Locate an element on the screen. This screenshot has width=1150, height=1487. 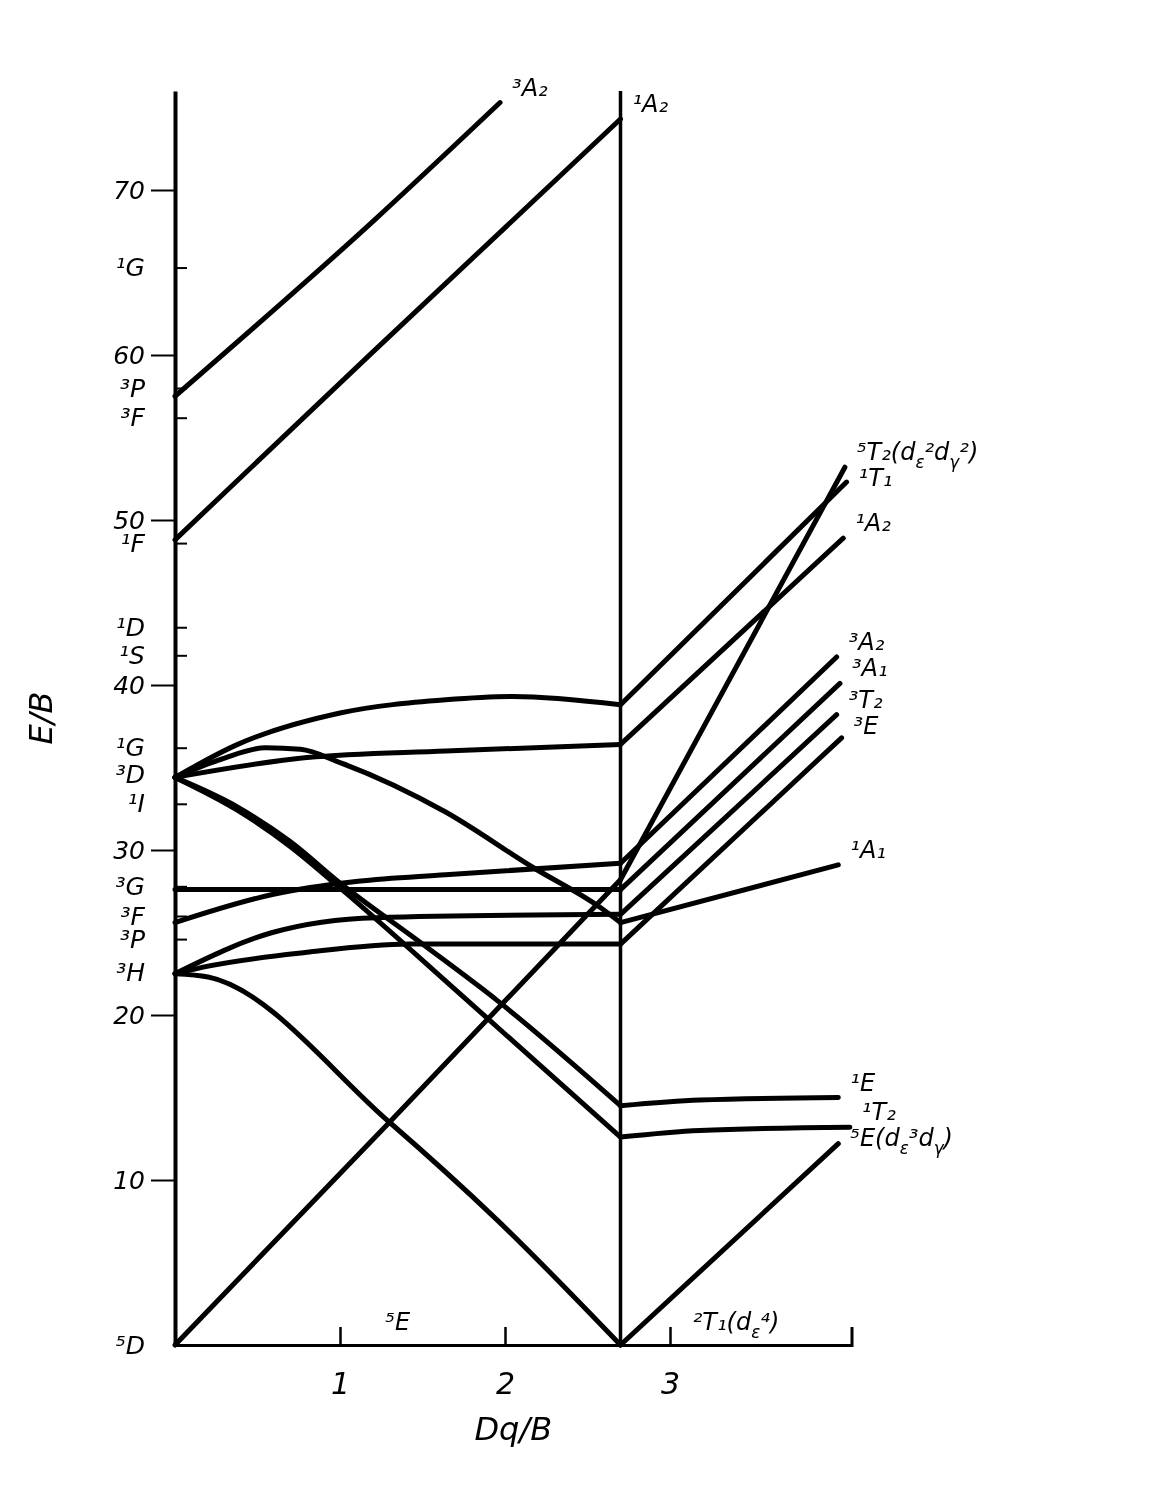
annotation: ²T₁(d$_{ε}$⁴) is located at coordinates (736, 1325).